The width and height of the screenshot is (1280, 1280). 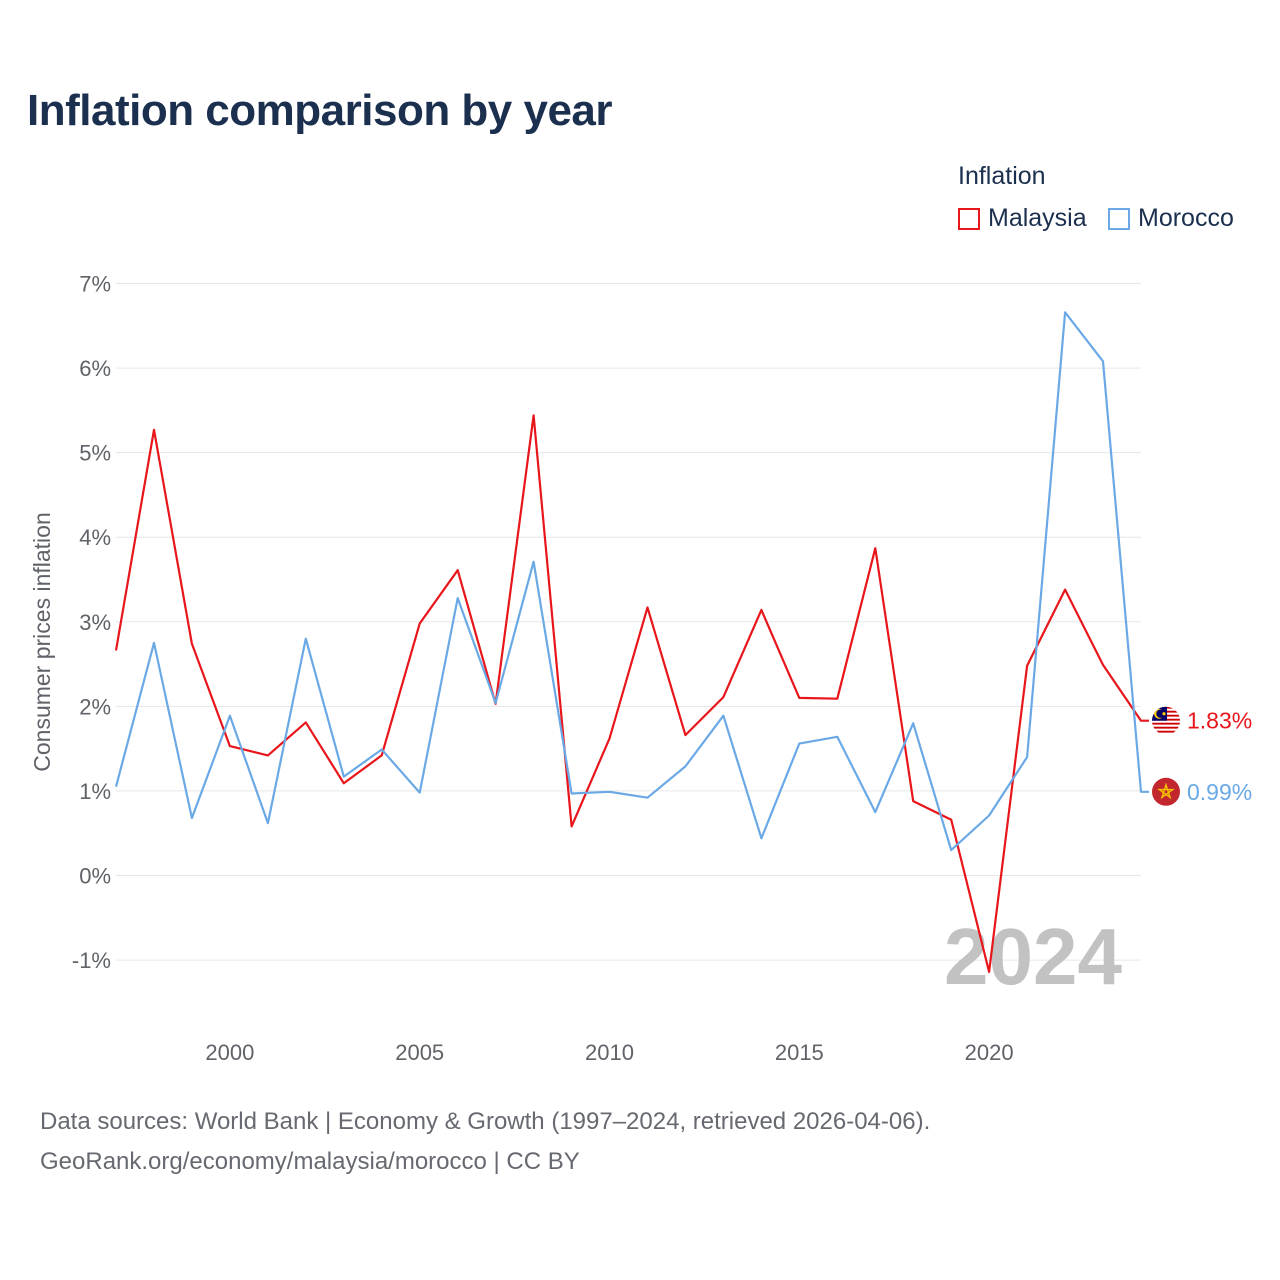 What do you see at coordinates (42, 642) in the screenshot?
I see `y-axis-title: Consumer prices inflation` at bounding box center [42, 642].